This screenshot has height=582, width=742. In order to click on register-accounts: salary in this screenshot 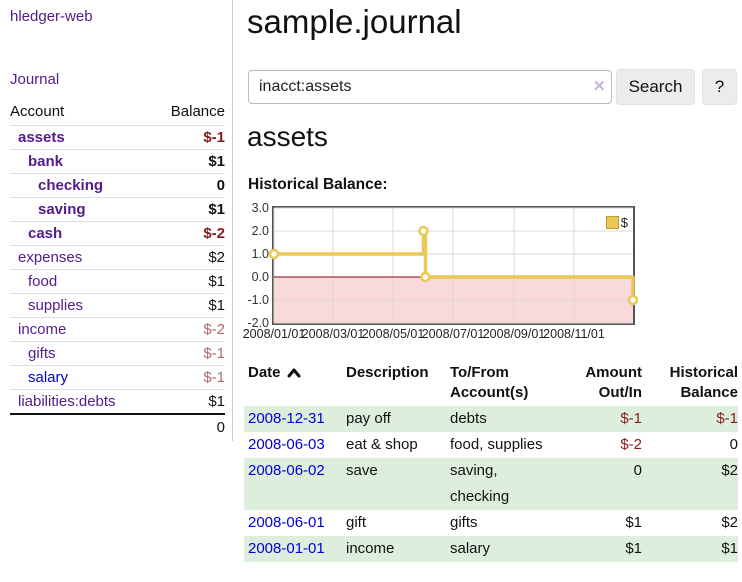, I will do `click(470, 548)`.